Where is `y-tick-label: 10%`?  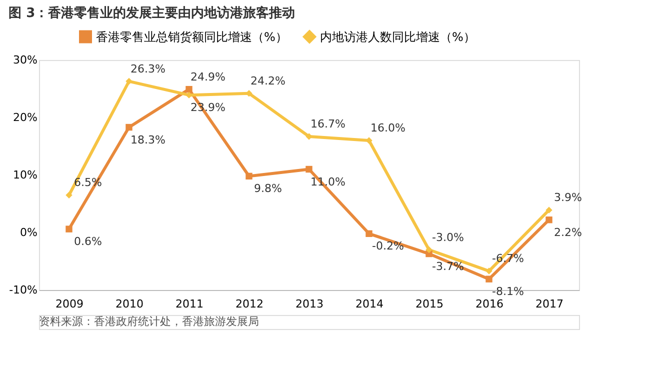
y-tick-label: 10% is located at coordinates (25, 175).